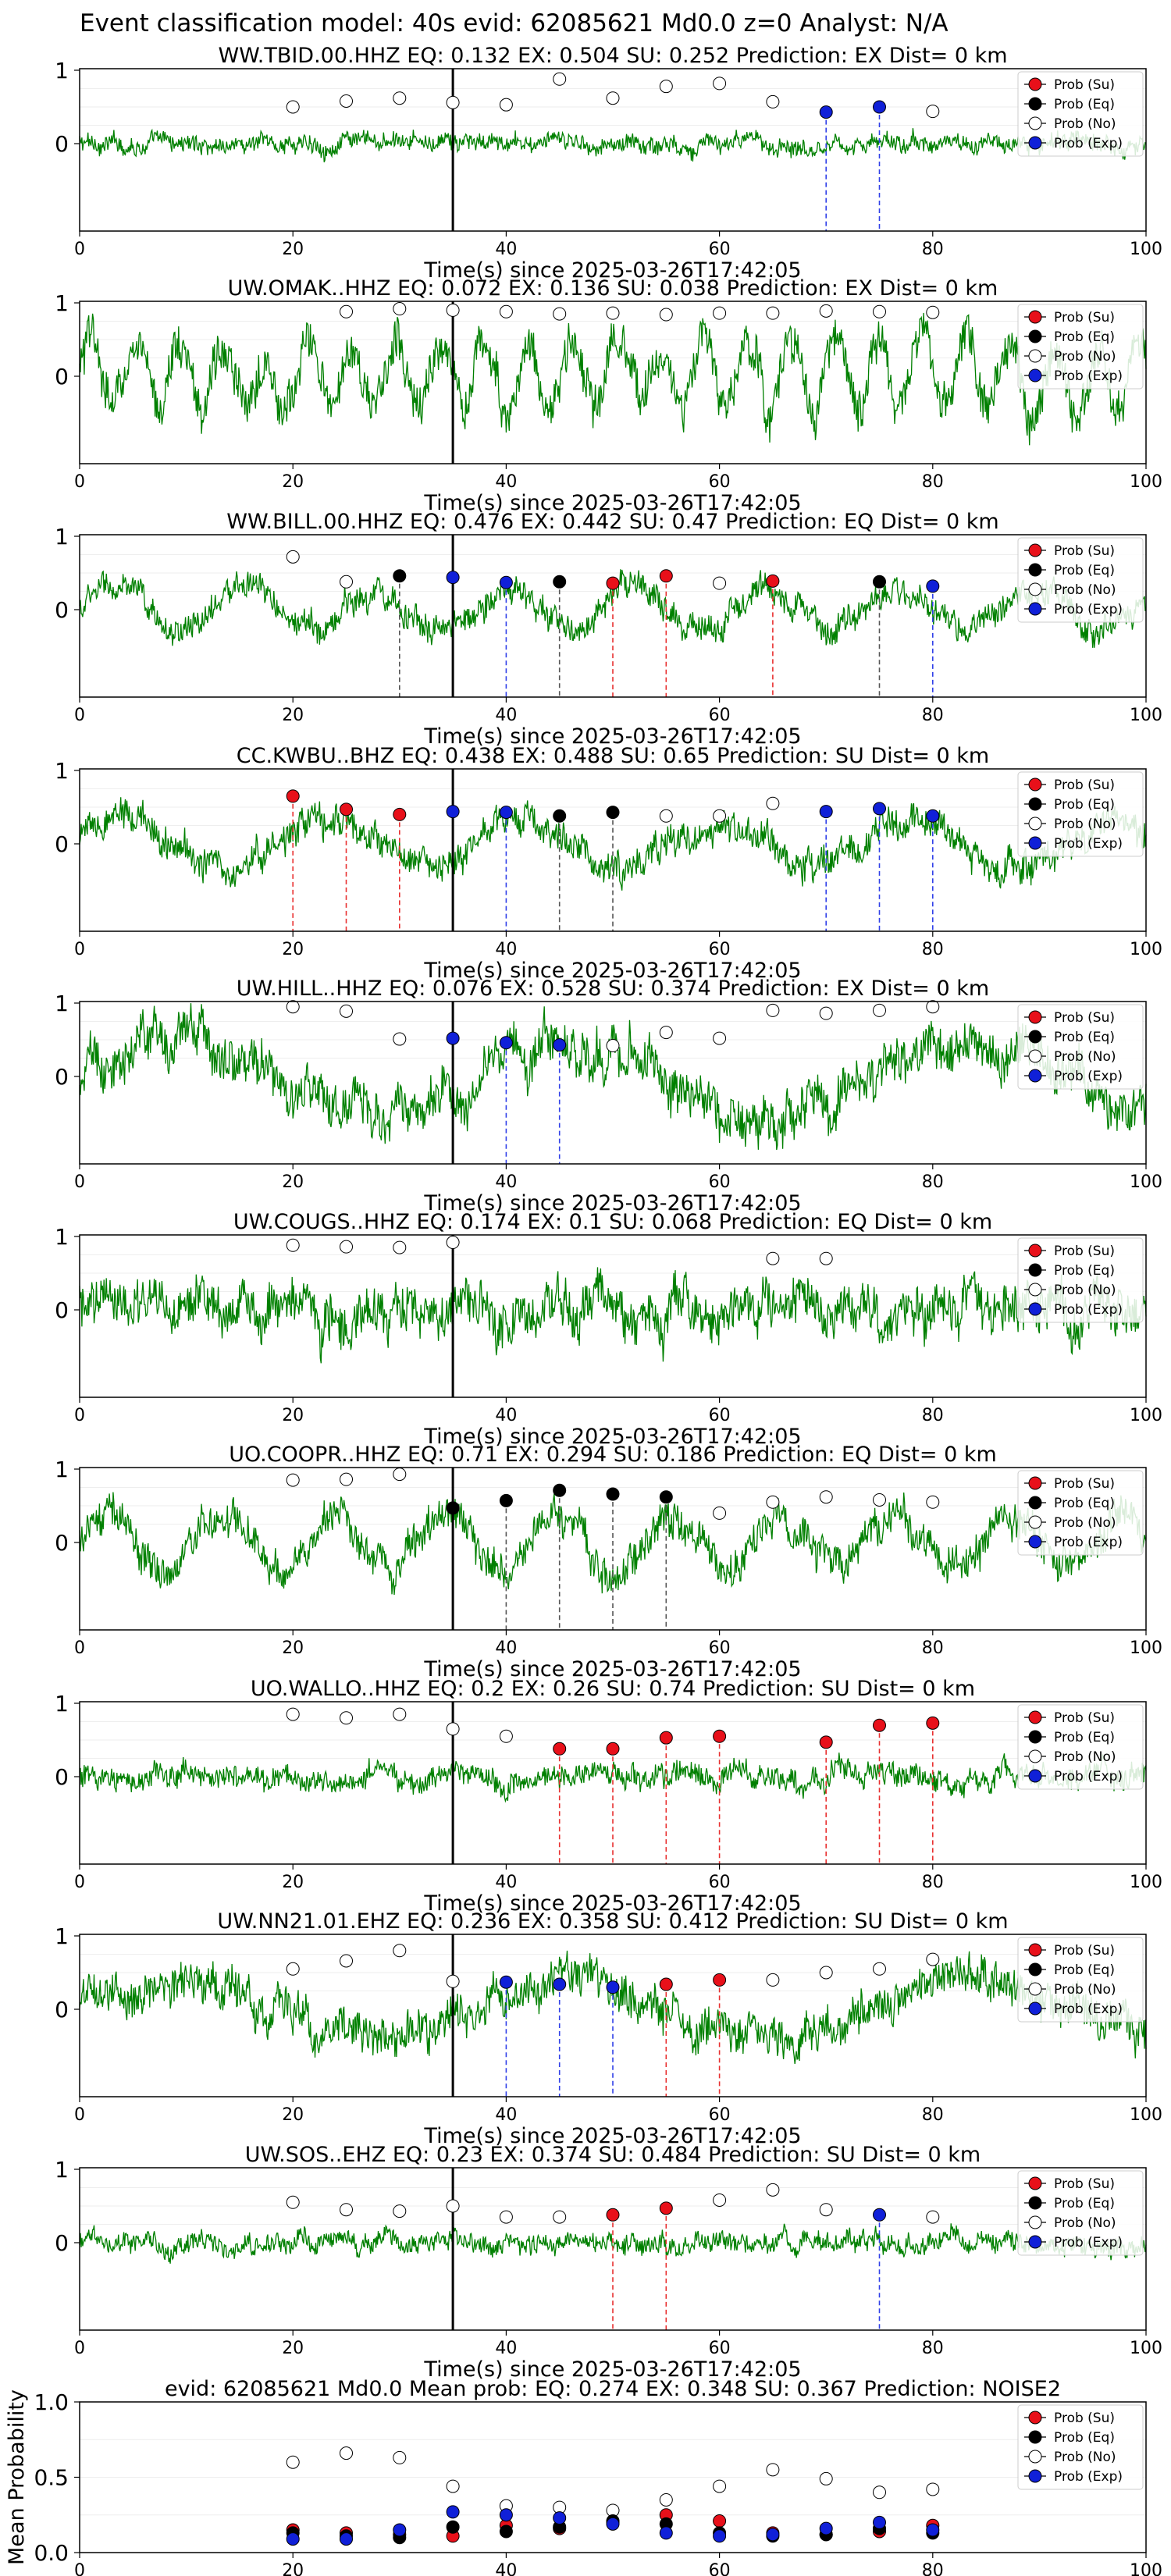 The height and width of the screenshot is (2576, 1171). Describe the element at coordinates (1080, 1513) in the screenshot. I see `legend-box` at that location.